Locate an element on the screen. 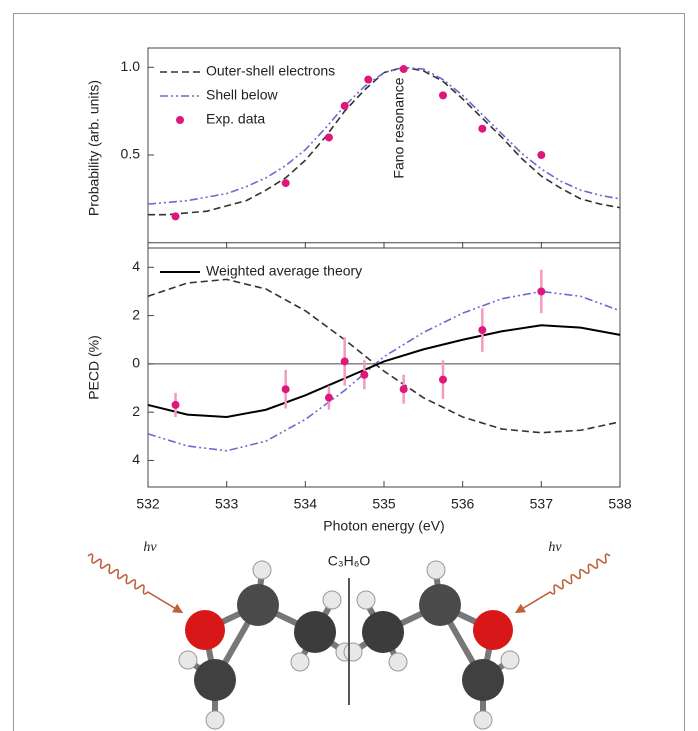 The width and height of the screenshot is (698, 731). x-tick-label: 533 is located at coordinates (227, 504).